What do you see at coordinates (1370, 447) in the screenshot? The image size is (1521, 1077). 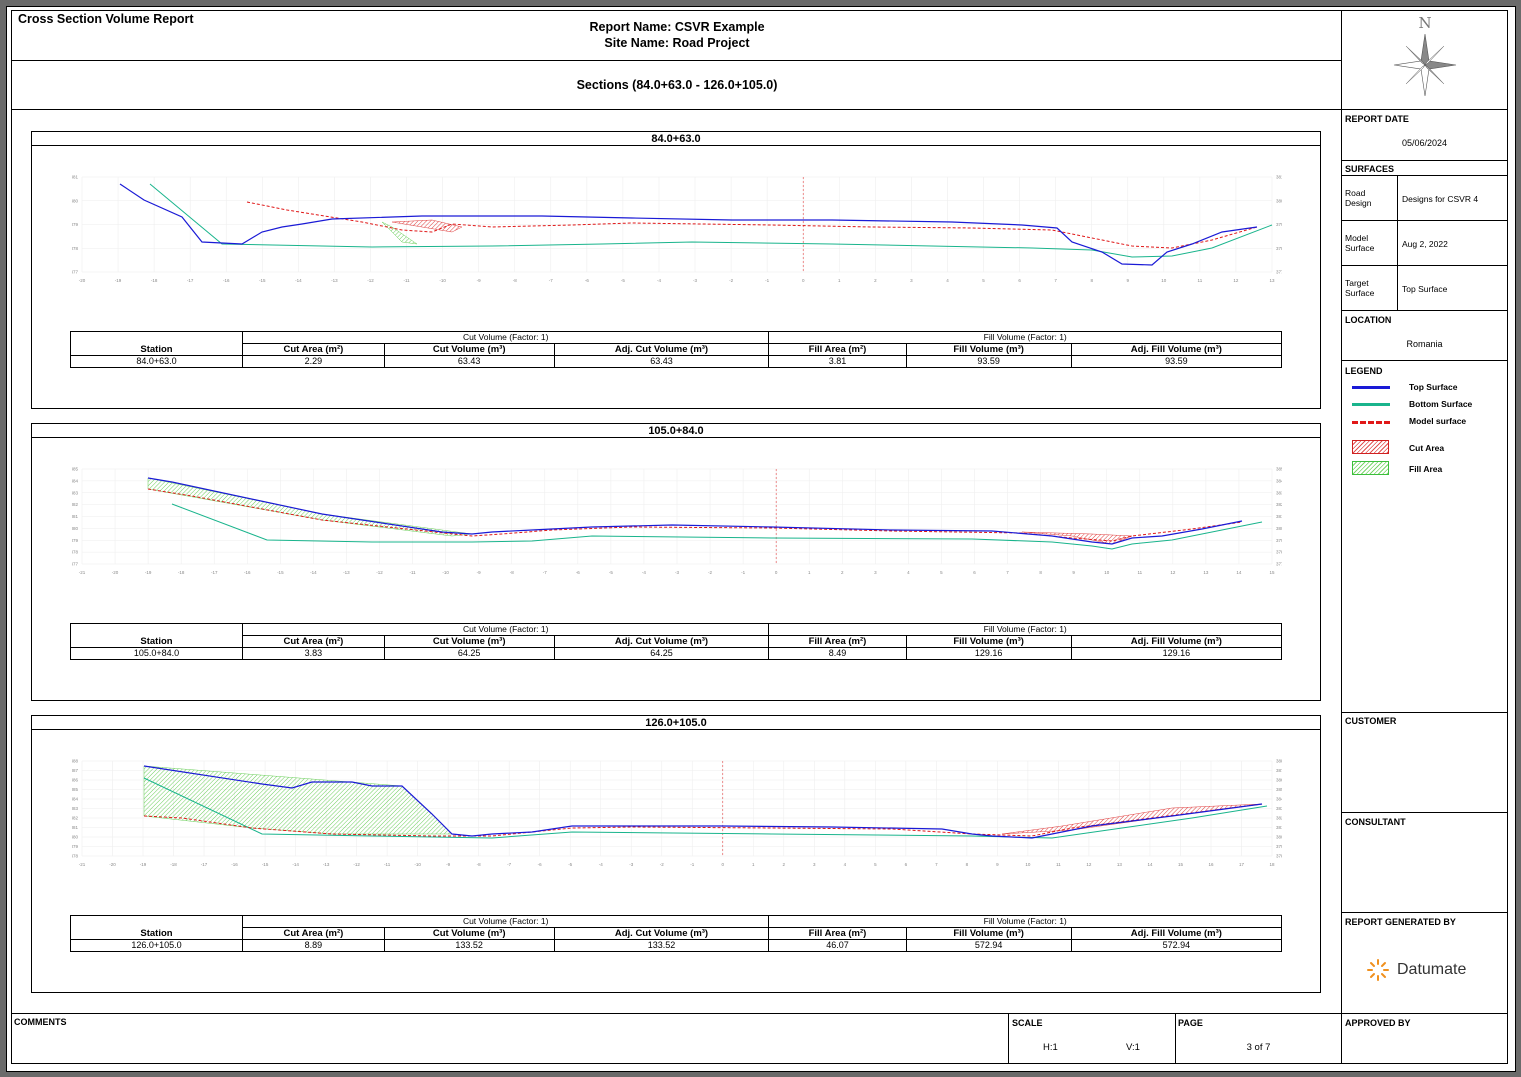 I see `legend-swatch-cut-area` at bounding box center [1370, 447].